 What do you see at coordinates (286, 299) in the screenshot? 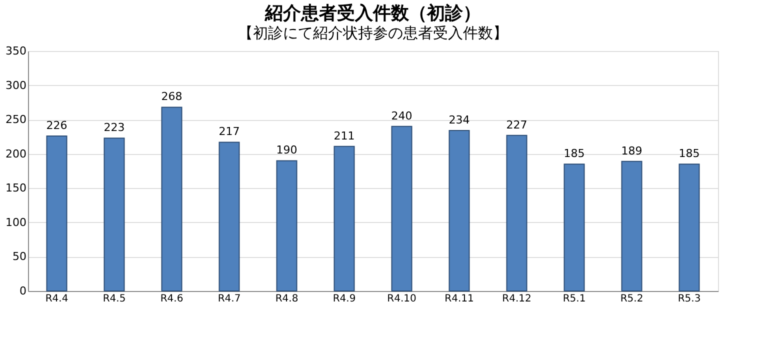
I see `x-tick-label: R4.8` at bounding box center [286, 299].